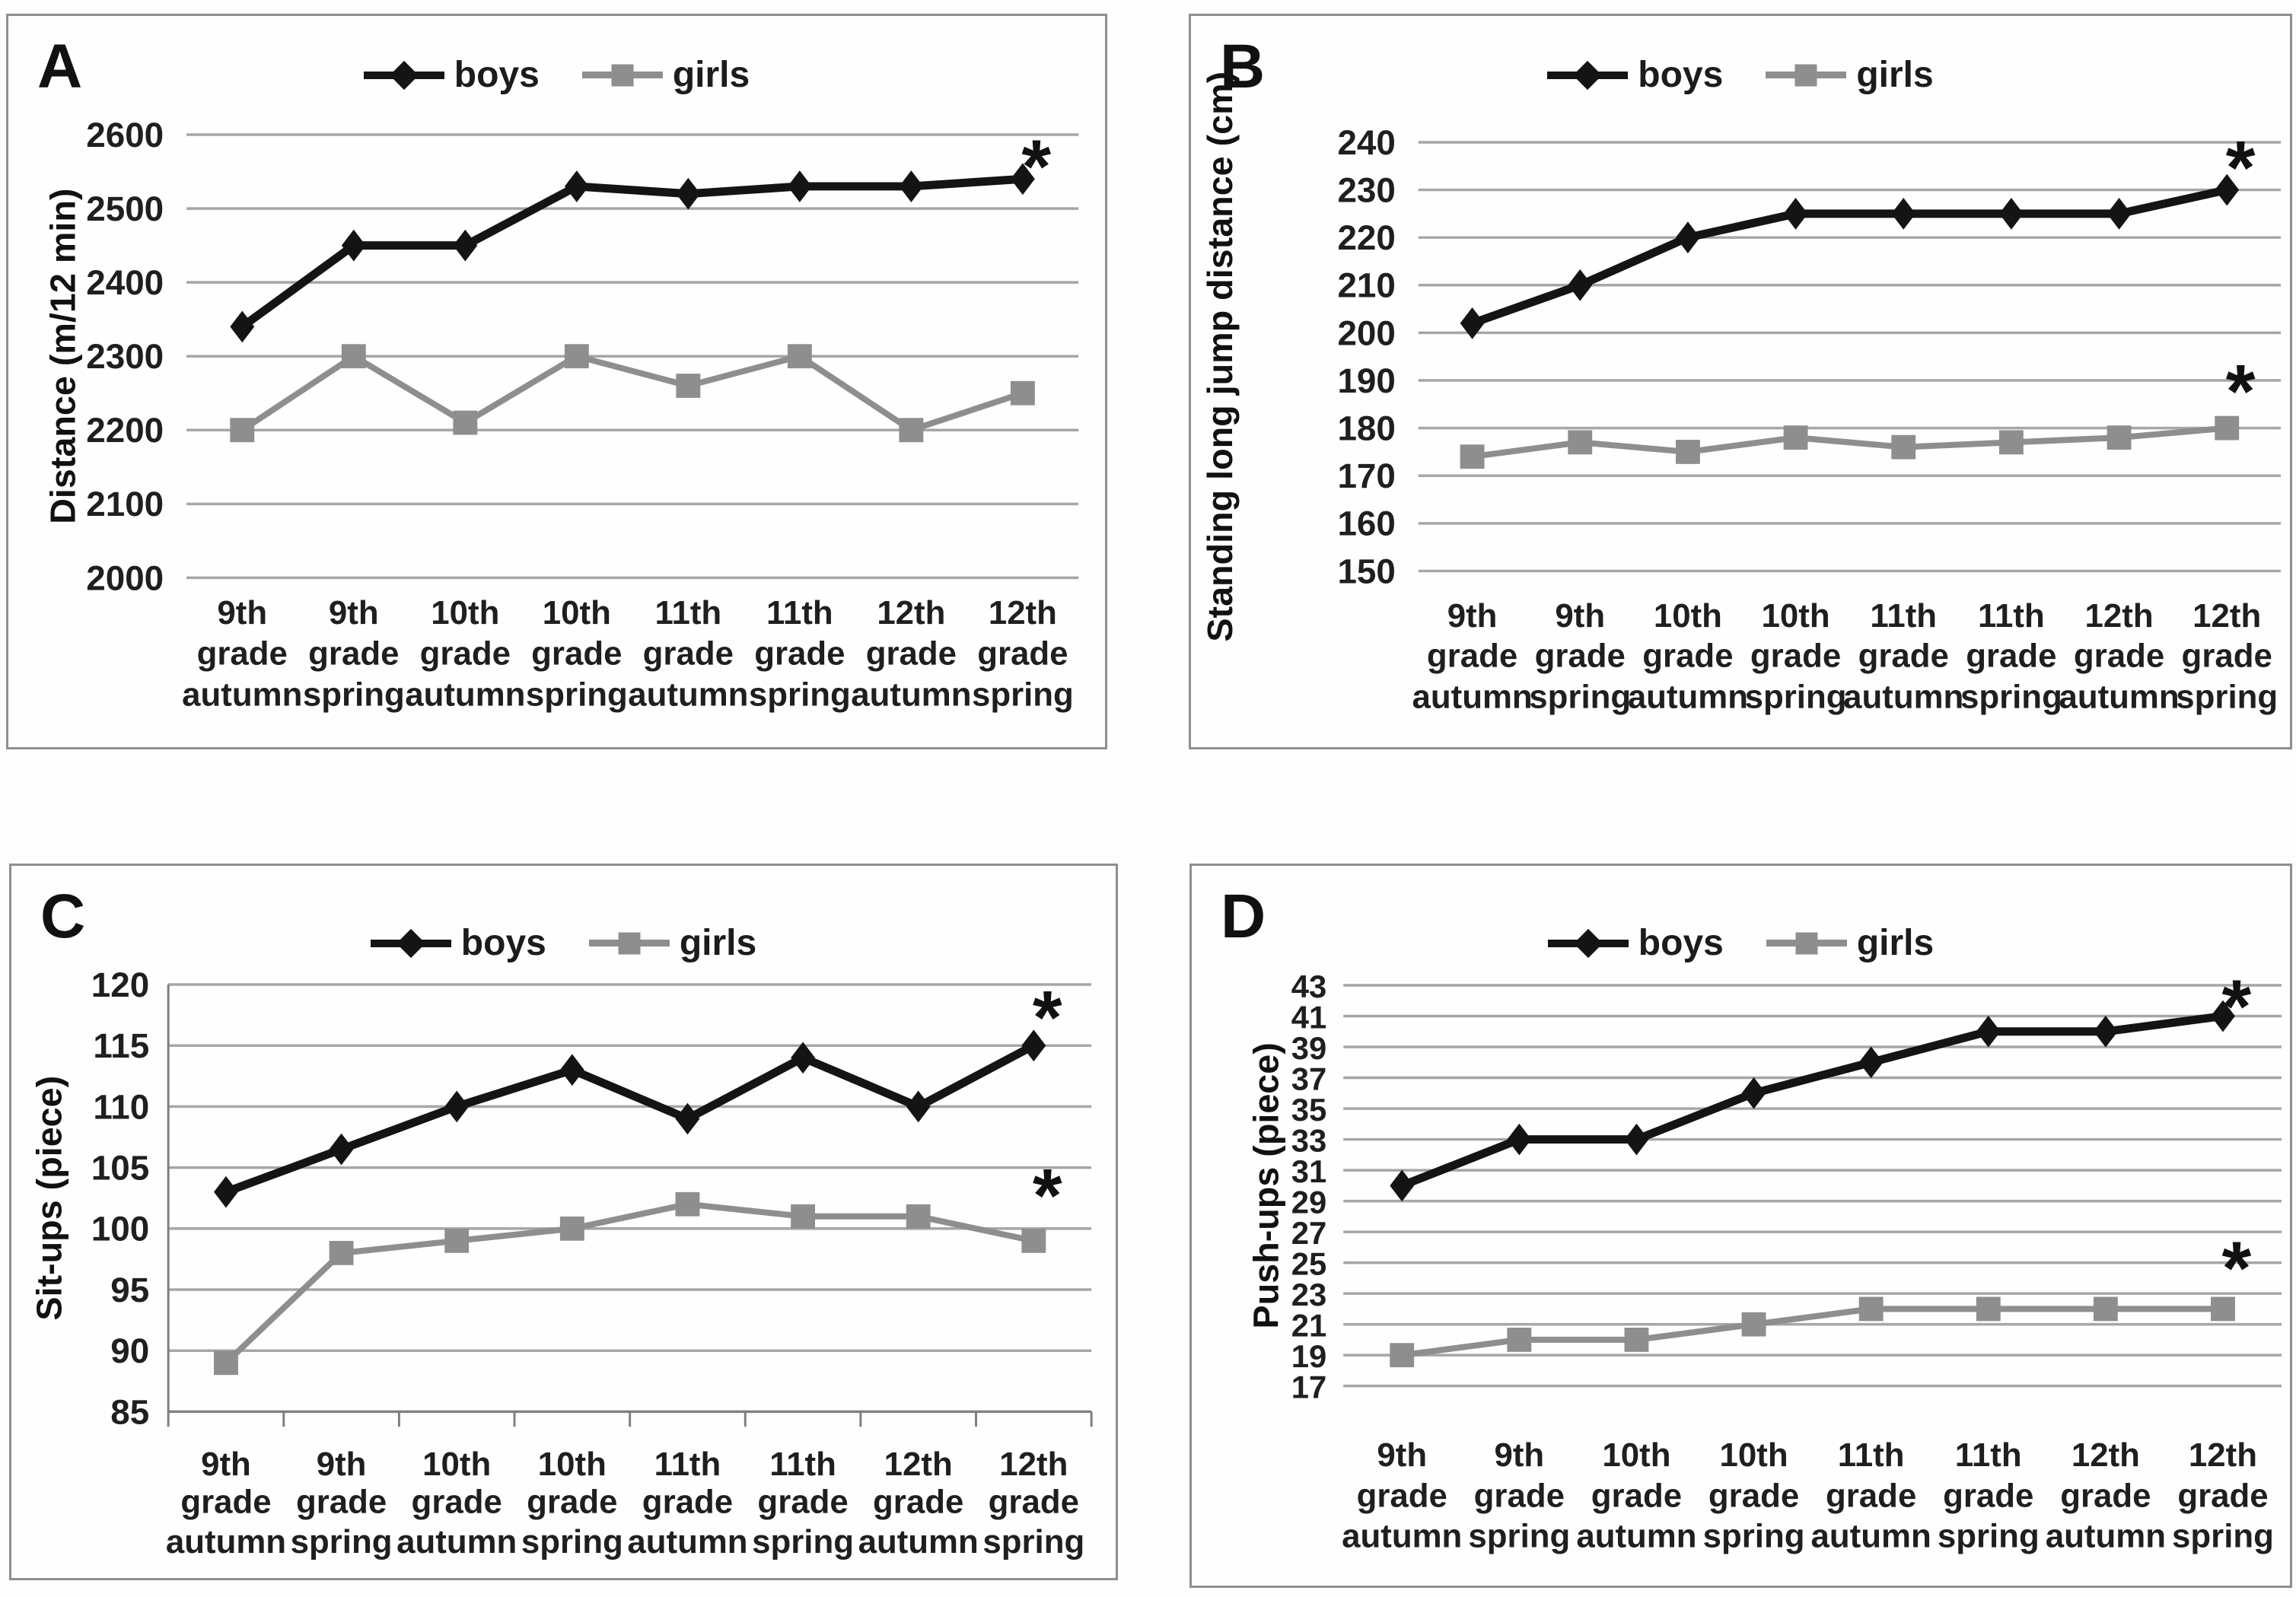 The width and height of the screenshot is (2296, 1597). What do you see at coordinates (1366, 428) in the screenshot?
I see `y-tick-label: 180` at bounding box center [1366, 428].